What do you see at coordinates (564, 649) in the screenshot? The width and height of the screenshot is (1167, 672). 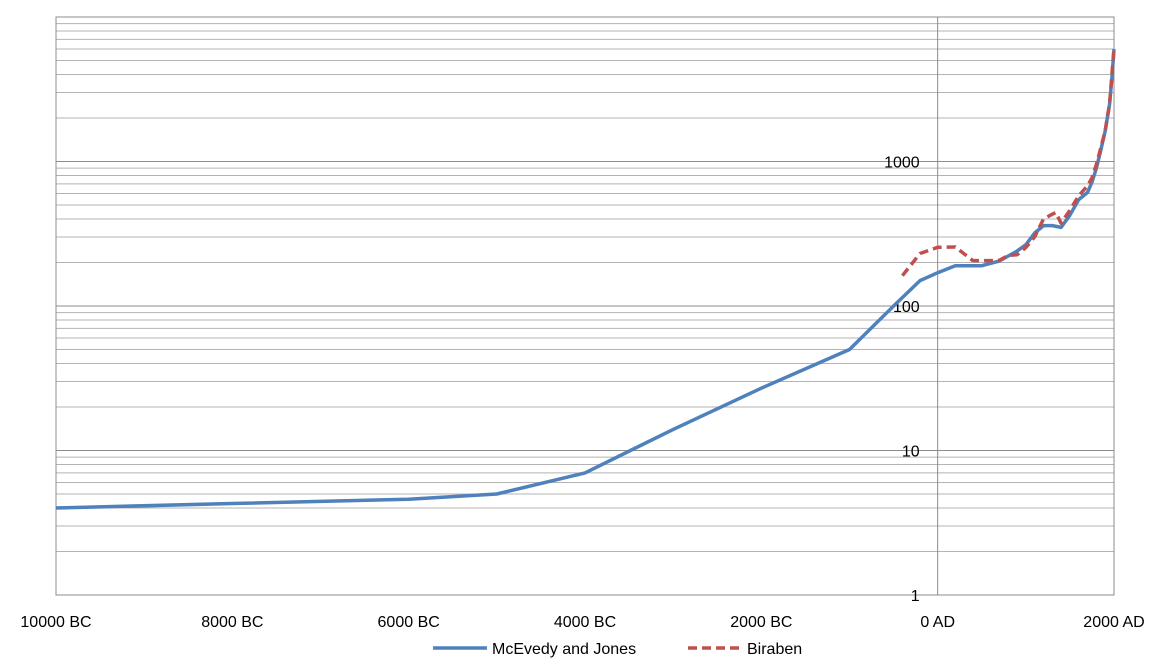 I see `legend-label: McEvedy and Jones` at bounding box center [564, 649].